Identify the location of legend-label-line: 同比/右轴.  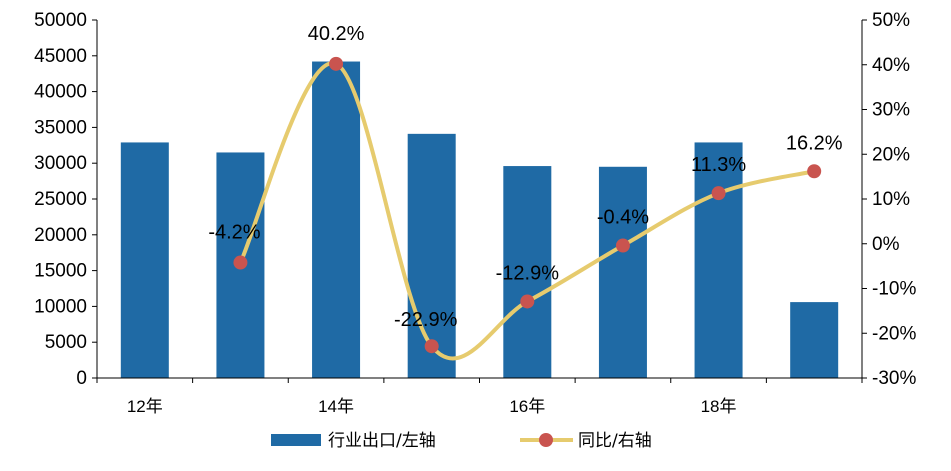
(615, 441).